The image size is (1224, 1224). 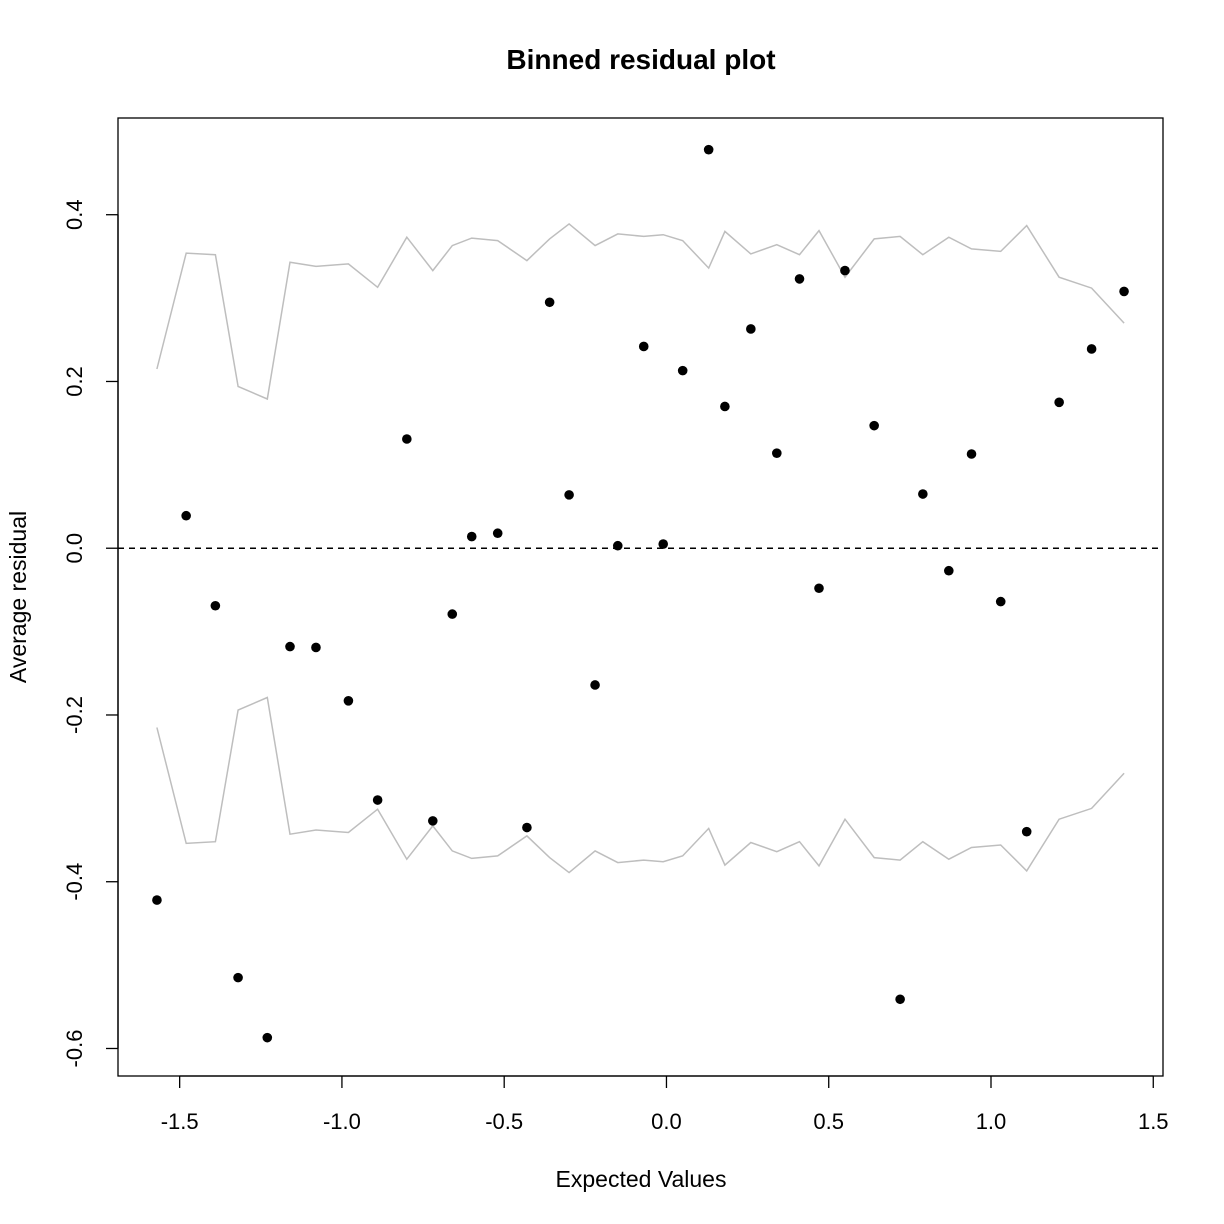 I want to click on y-tick-label: -0.6, so click(x=74, y=1049).